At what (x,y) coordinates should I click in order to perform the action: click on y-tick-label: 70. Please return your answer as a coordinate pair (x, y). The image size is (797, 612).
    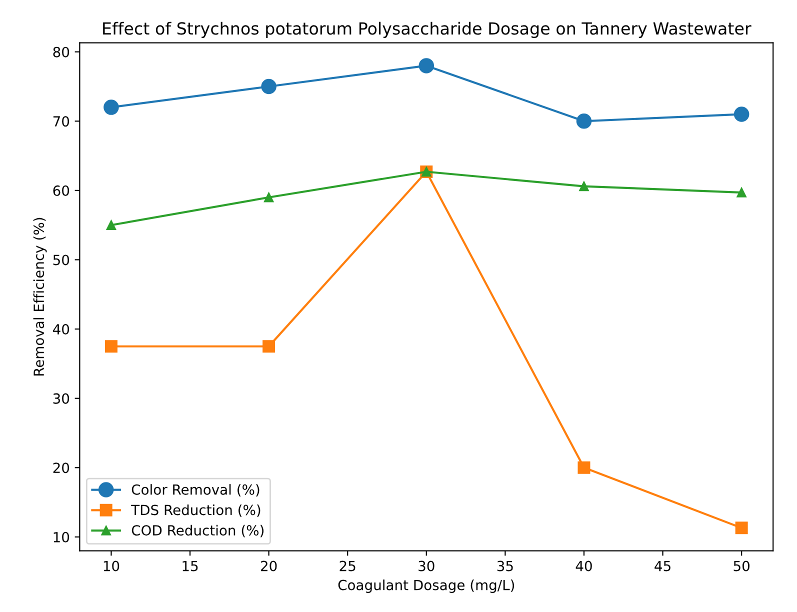
    Looking at the image, I should click on (61, 121).